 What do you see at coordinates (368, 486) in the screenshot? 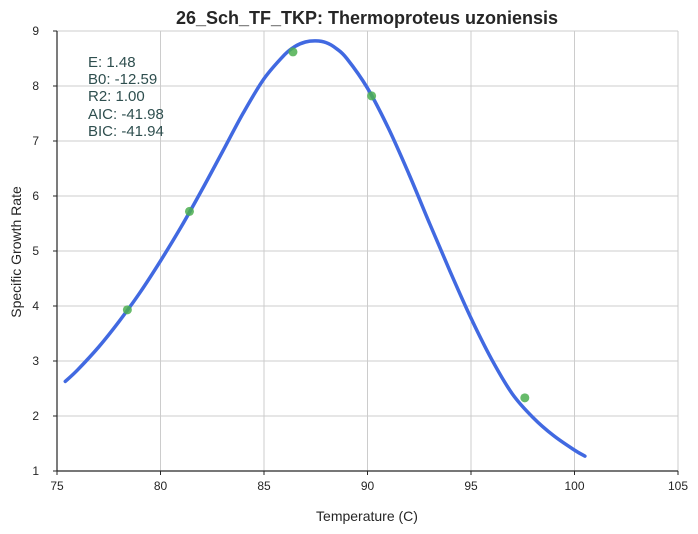
I see `x-tick-label: 90` at bounding box center [368, 486].